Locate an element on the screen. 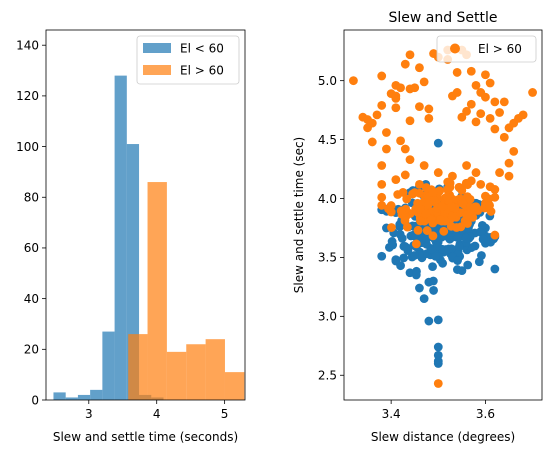 The image size is (552, 453). scatter-y-ticks: 2.5 3.0 3.5 4.0 4.5 5.0 is located at coordinates (331, 228).